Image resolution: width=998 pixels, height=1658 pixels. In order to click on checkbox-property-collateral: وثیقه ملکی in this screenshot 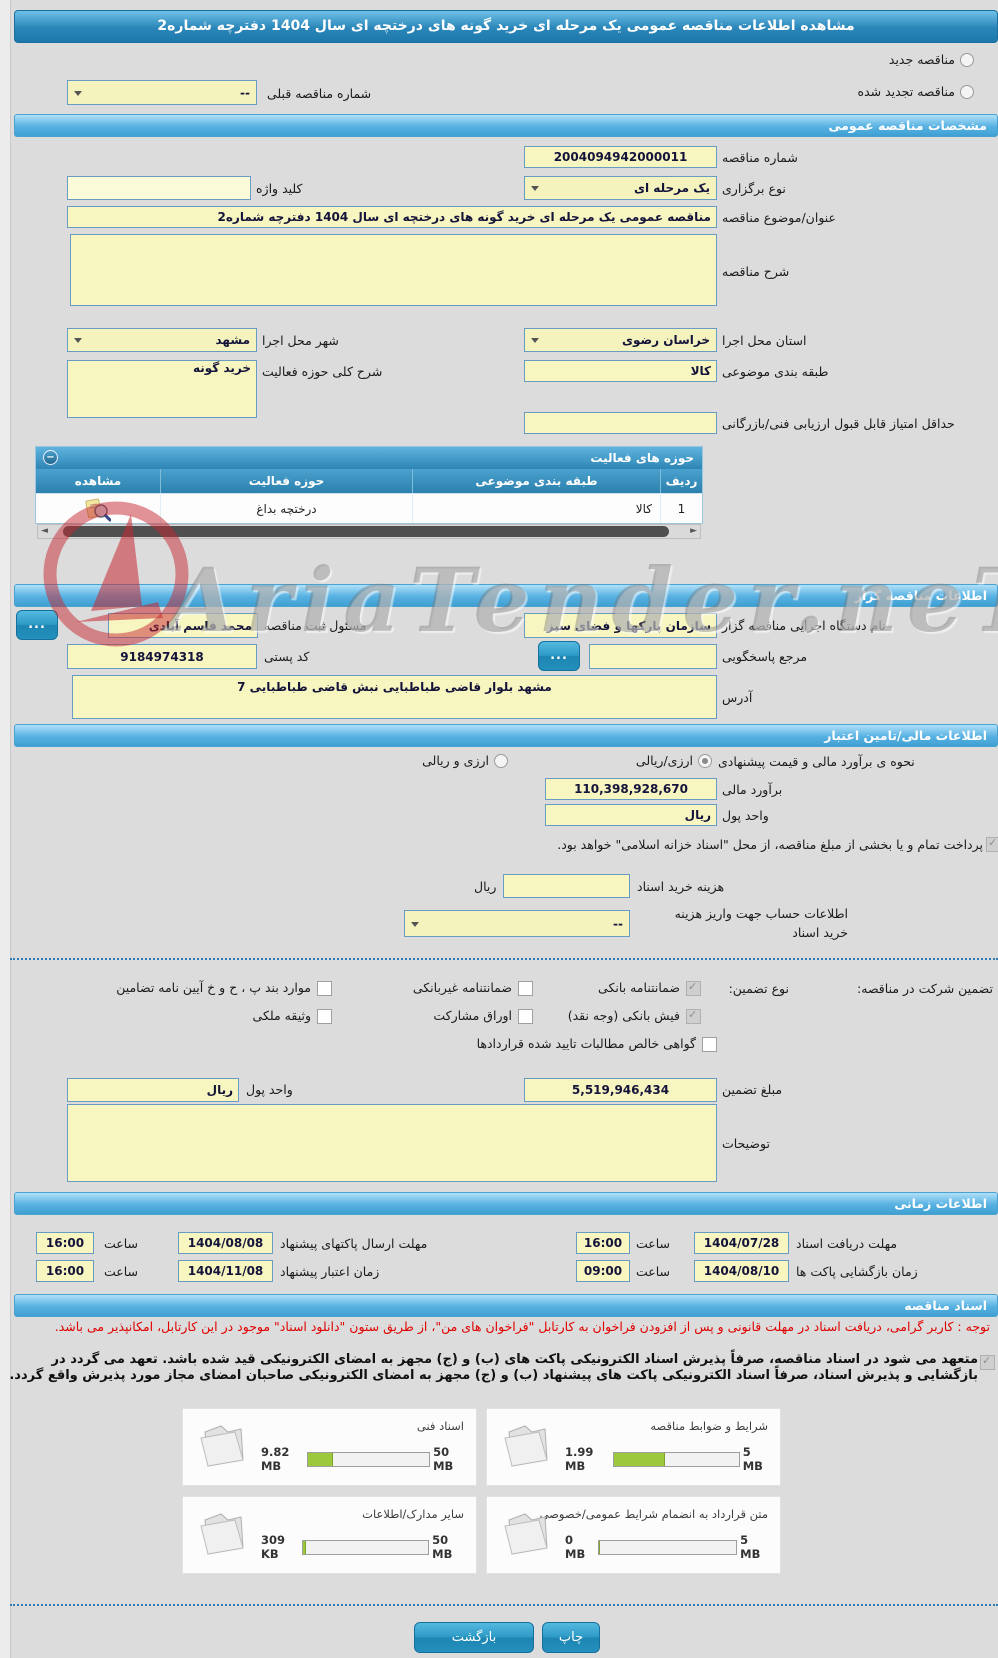, I will do `click(292, 1016)`.